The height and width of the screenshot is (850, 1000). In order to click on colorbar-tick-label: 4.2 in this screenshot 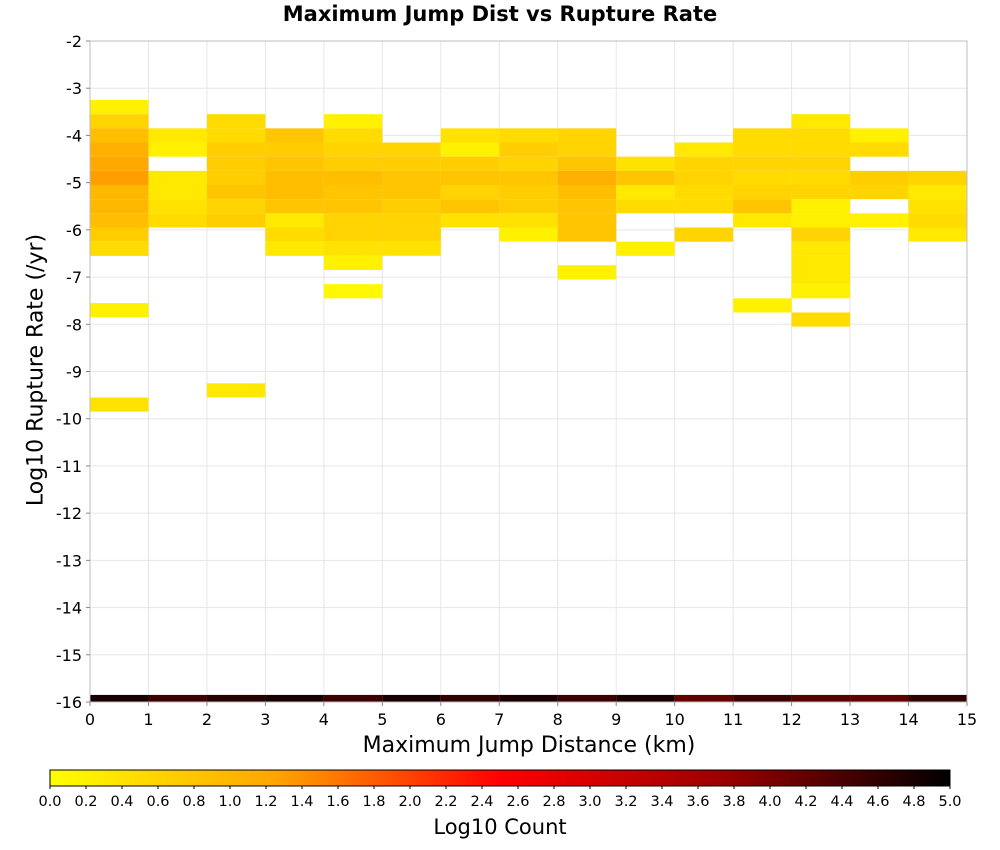, I will do `click(805, 802)`.